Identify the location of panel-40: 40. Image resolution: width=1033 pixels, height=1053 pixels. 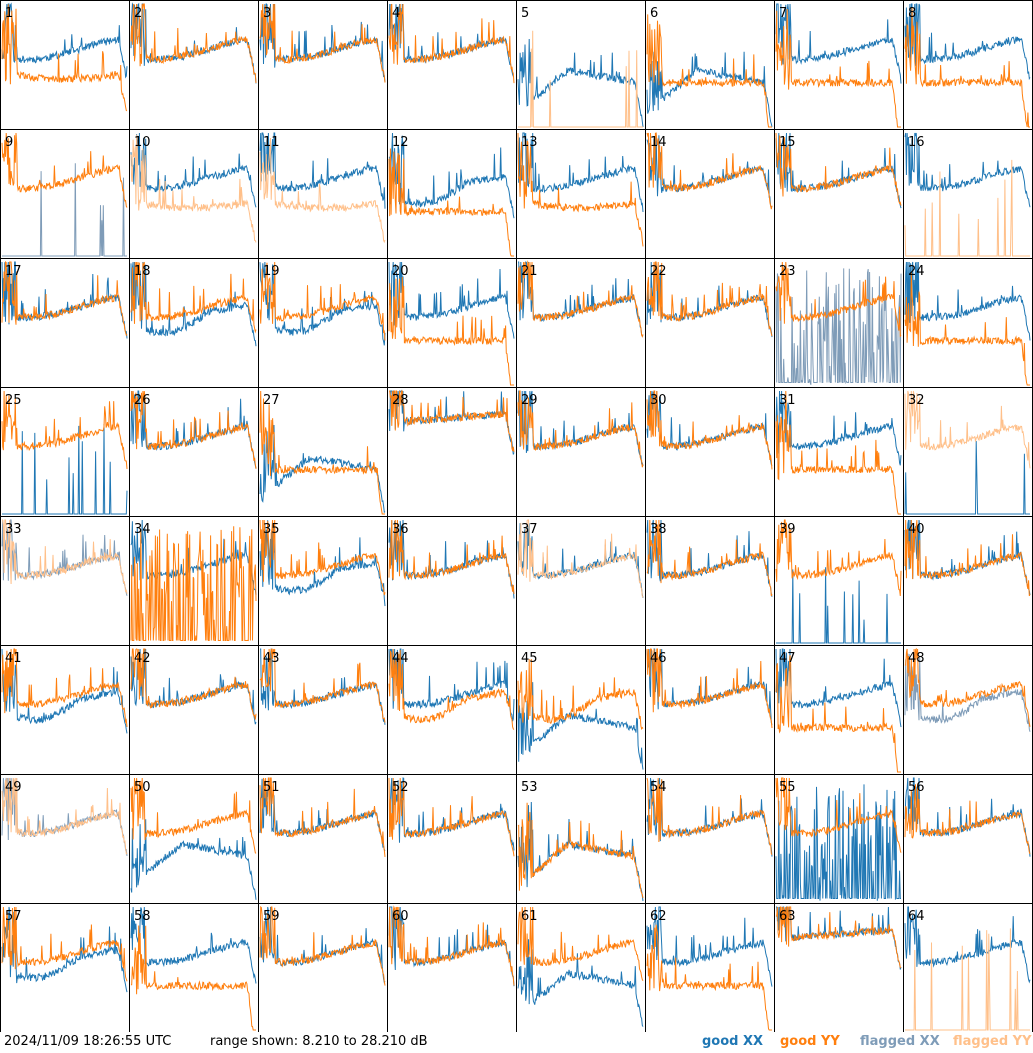
(968, 581).